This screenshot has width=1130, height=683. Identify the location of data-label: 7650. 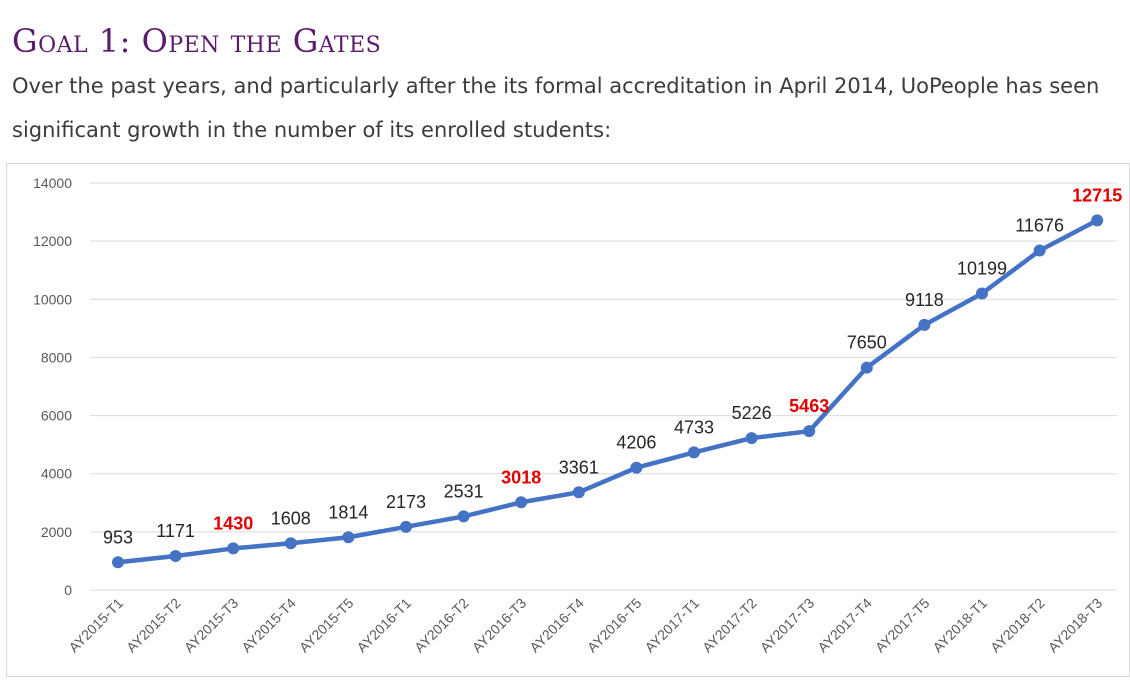
(867, 343).